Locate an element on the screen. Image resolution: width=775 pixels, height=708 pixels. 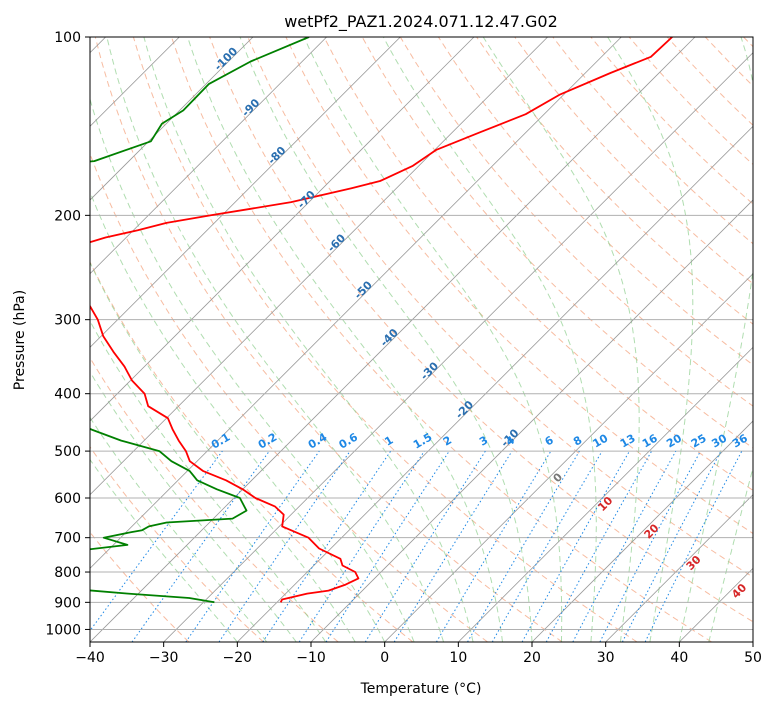
y-tick-label: 600 is located at coordinates (67, 499).